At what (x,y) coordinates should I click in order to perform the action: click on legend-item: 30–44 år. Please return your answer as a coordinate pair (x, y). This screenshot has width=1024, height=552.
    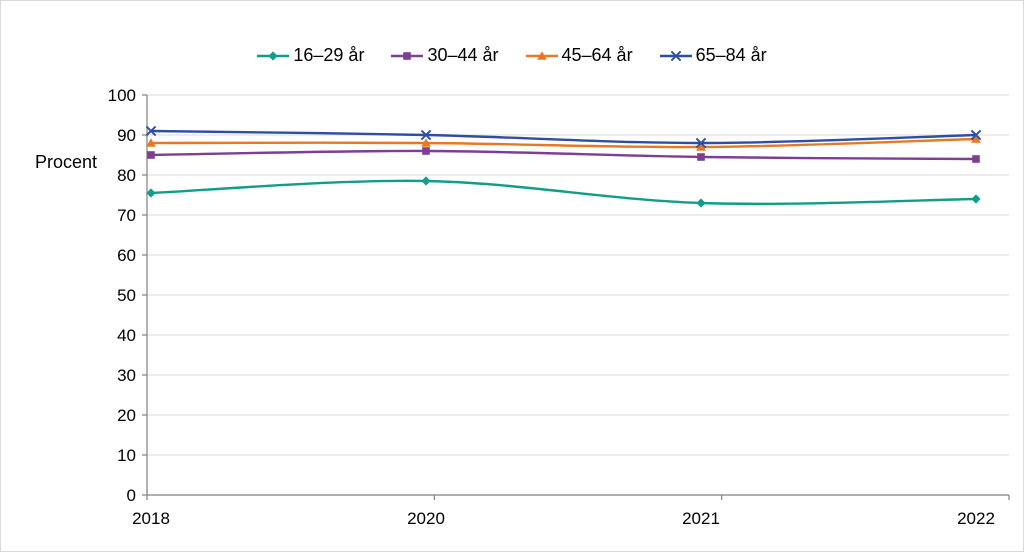
    Looking at the image, I should click on (445, 55).